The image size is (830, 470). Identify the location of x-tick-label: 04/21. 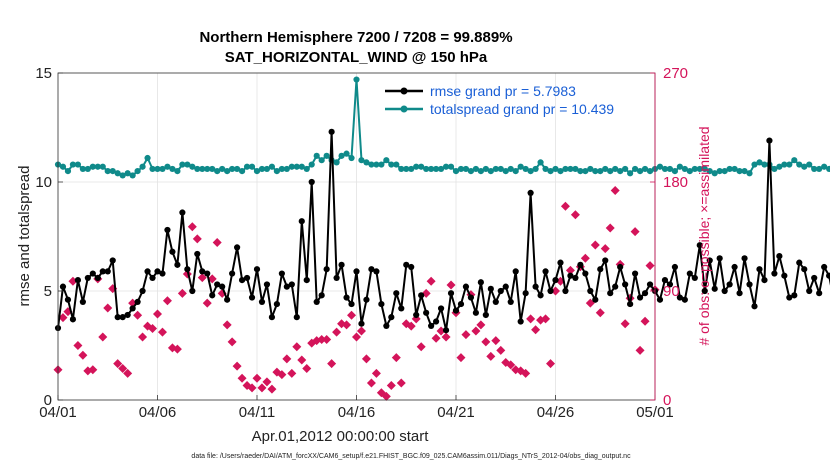
(456, 412).